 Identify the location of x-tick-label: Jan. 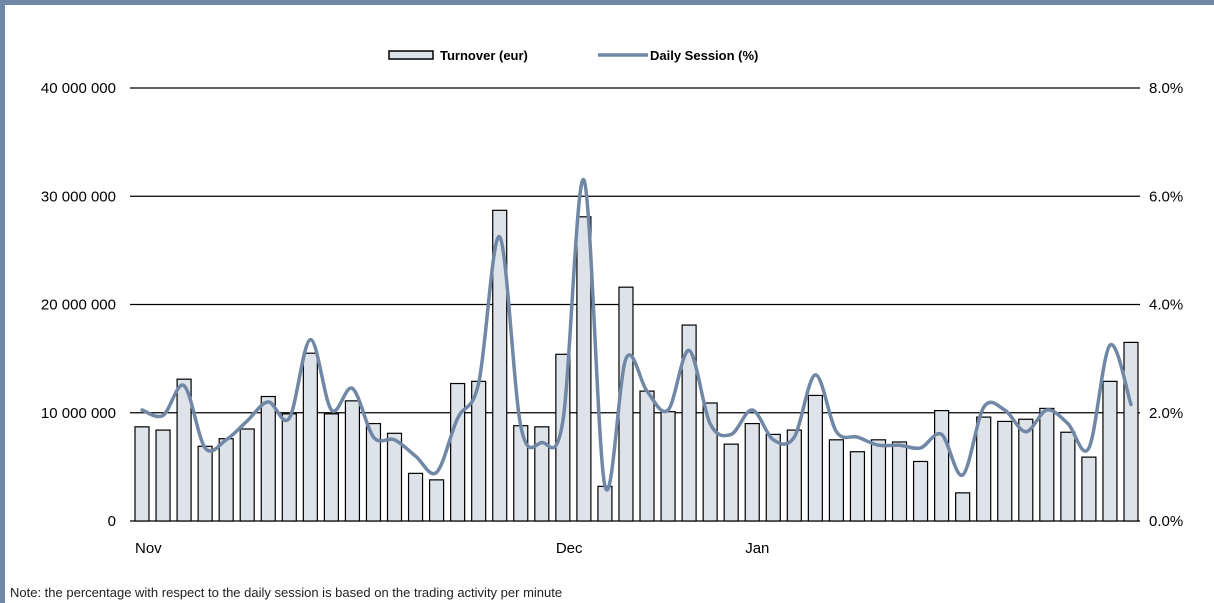
(757, 548).